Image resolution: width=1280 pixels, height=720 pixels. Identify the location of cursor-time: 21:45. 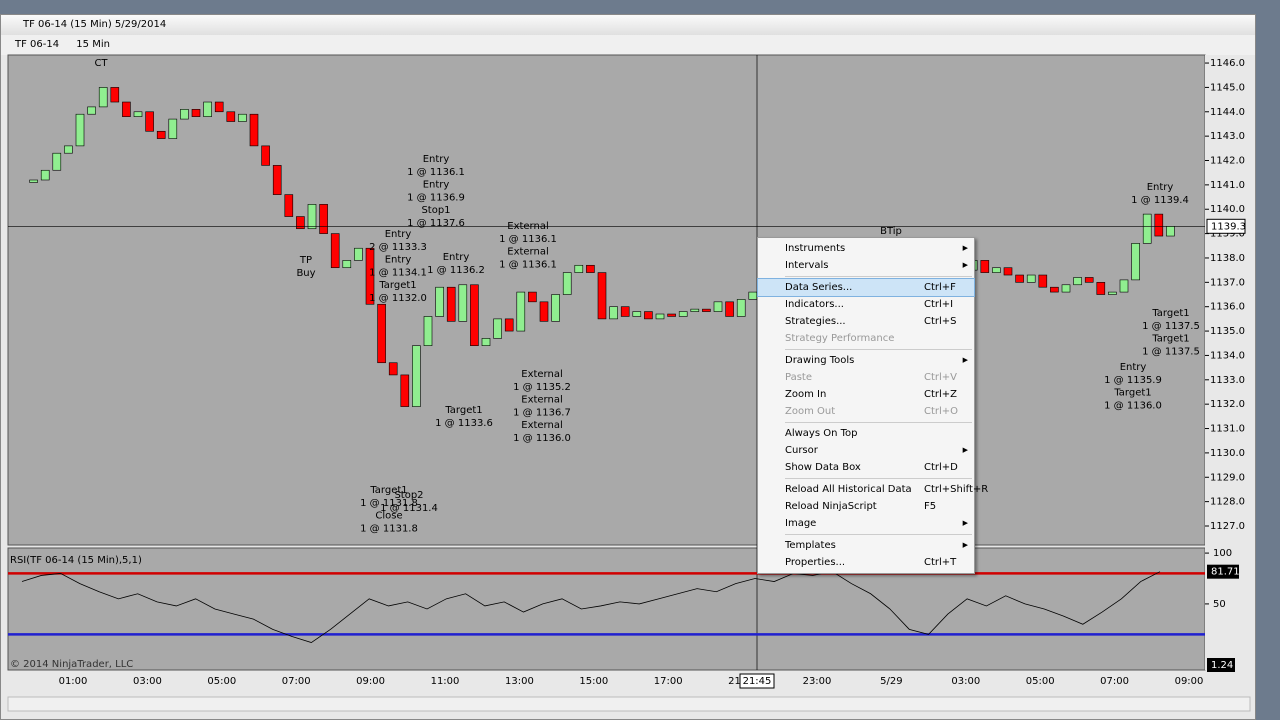
(757, 681).